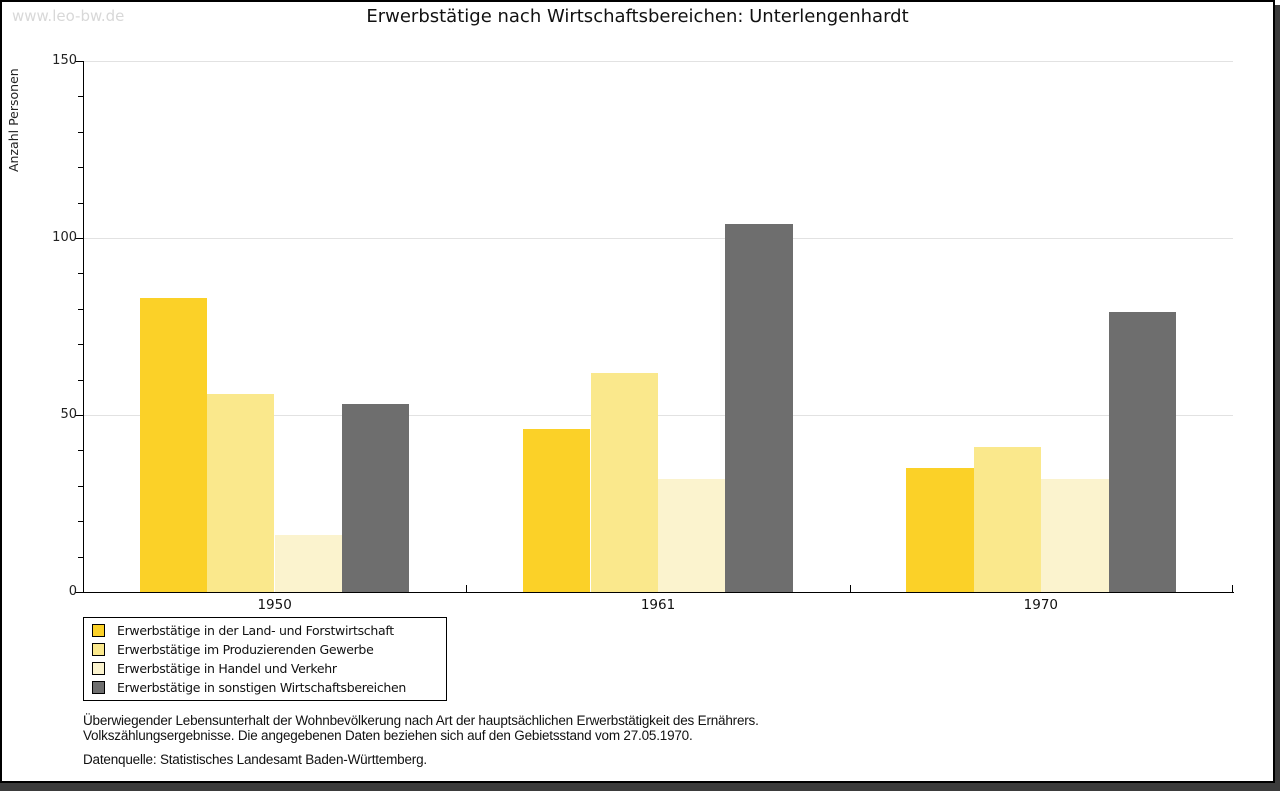  What do you see at coordinates (227, 668) in the screenshot?
I see `legend-label: Erwerbstätige in Handel und Verkehr` at bounding box center [227, 668].